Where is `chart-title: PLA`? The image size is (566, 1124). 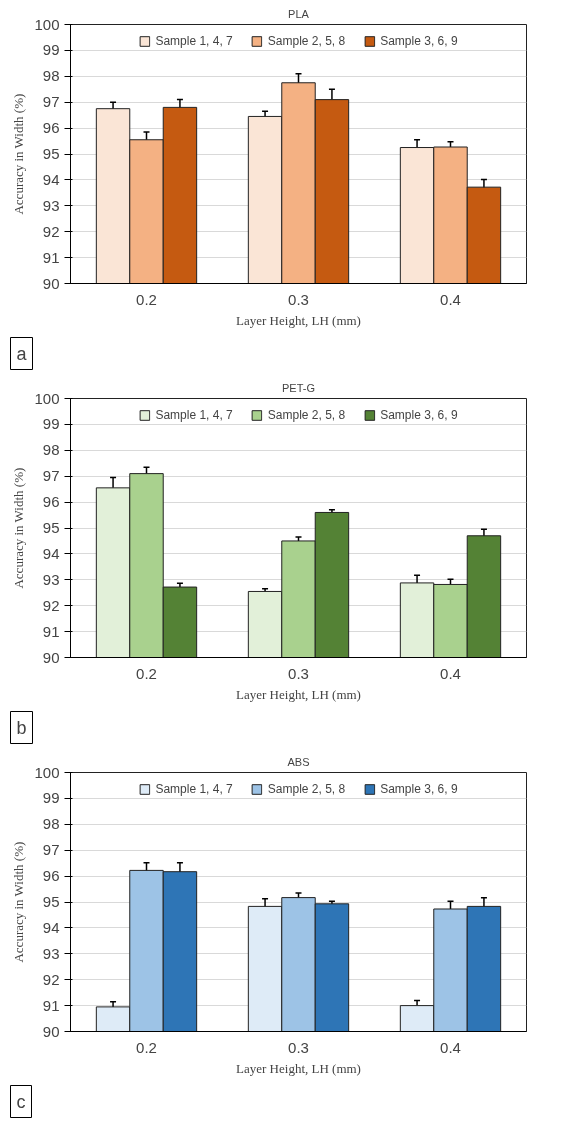
chart-title: PLA is located at coordinates (299, 13).